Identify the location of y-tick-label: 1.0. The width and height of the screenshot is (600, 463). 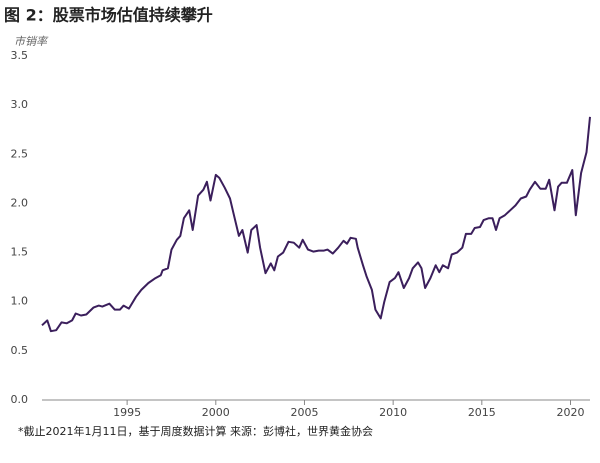
(20, 301).